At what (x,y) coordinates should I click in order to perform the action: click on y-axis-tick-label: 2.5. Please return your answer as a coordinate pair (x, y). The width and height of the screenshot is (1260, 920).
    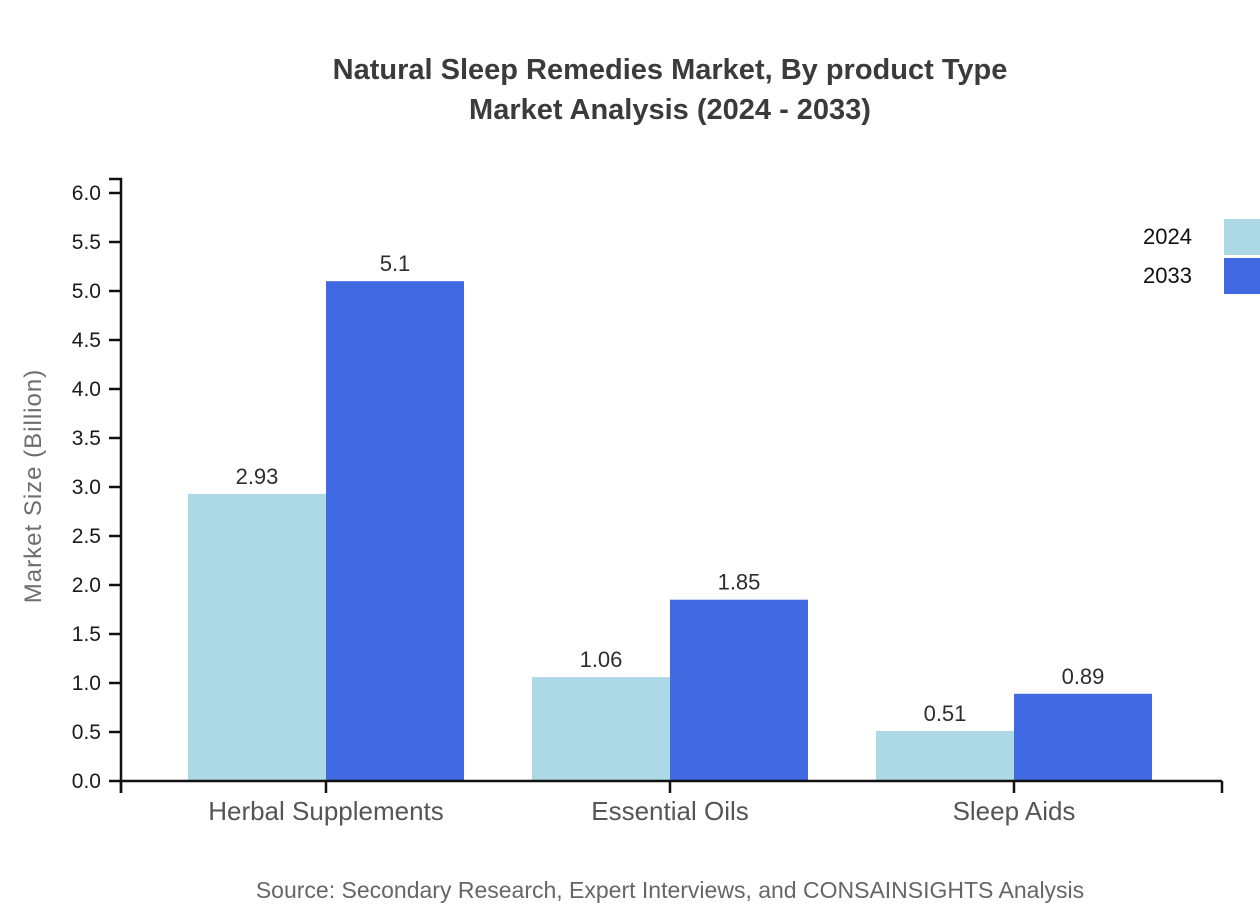
    Looking at the image, I should click on (86, 536).